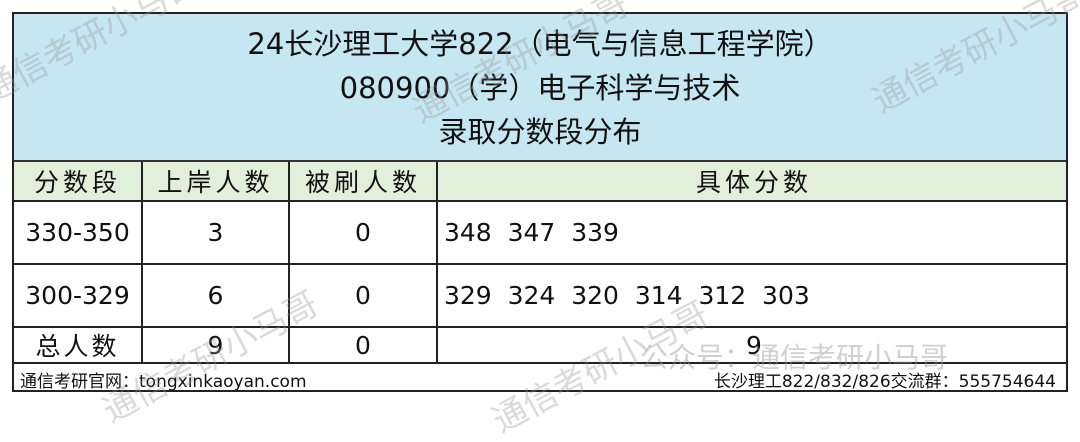 The height and width of the screenshot is (442, 1080). I want to click on table-row: 300-329 6 0 329 324 320 314 312 303, so click(540, 296).